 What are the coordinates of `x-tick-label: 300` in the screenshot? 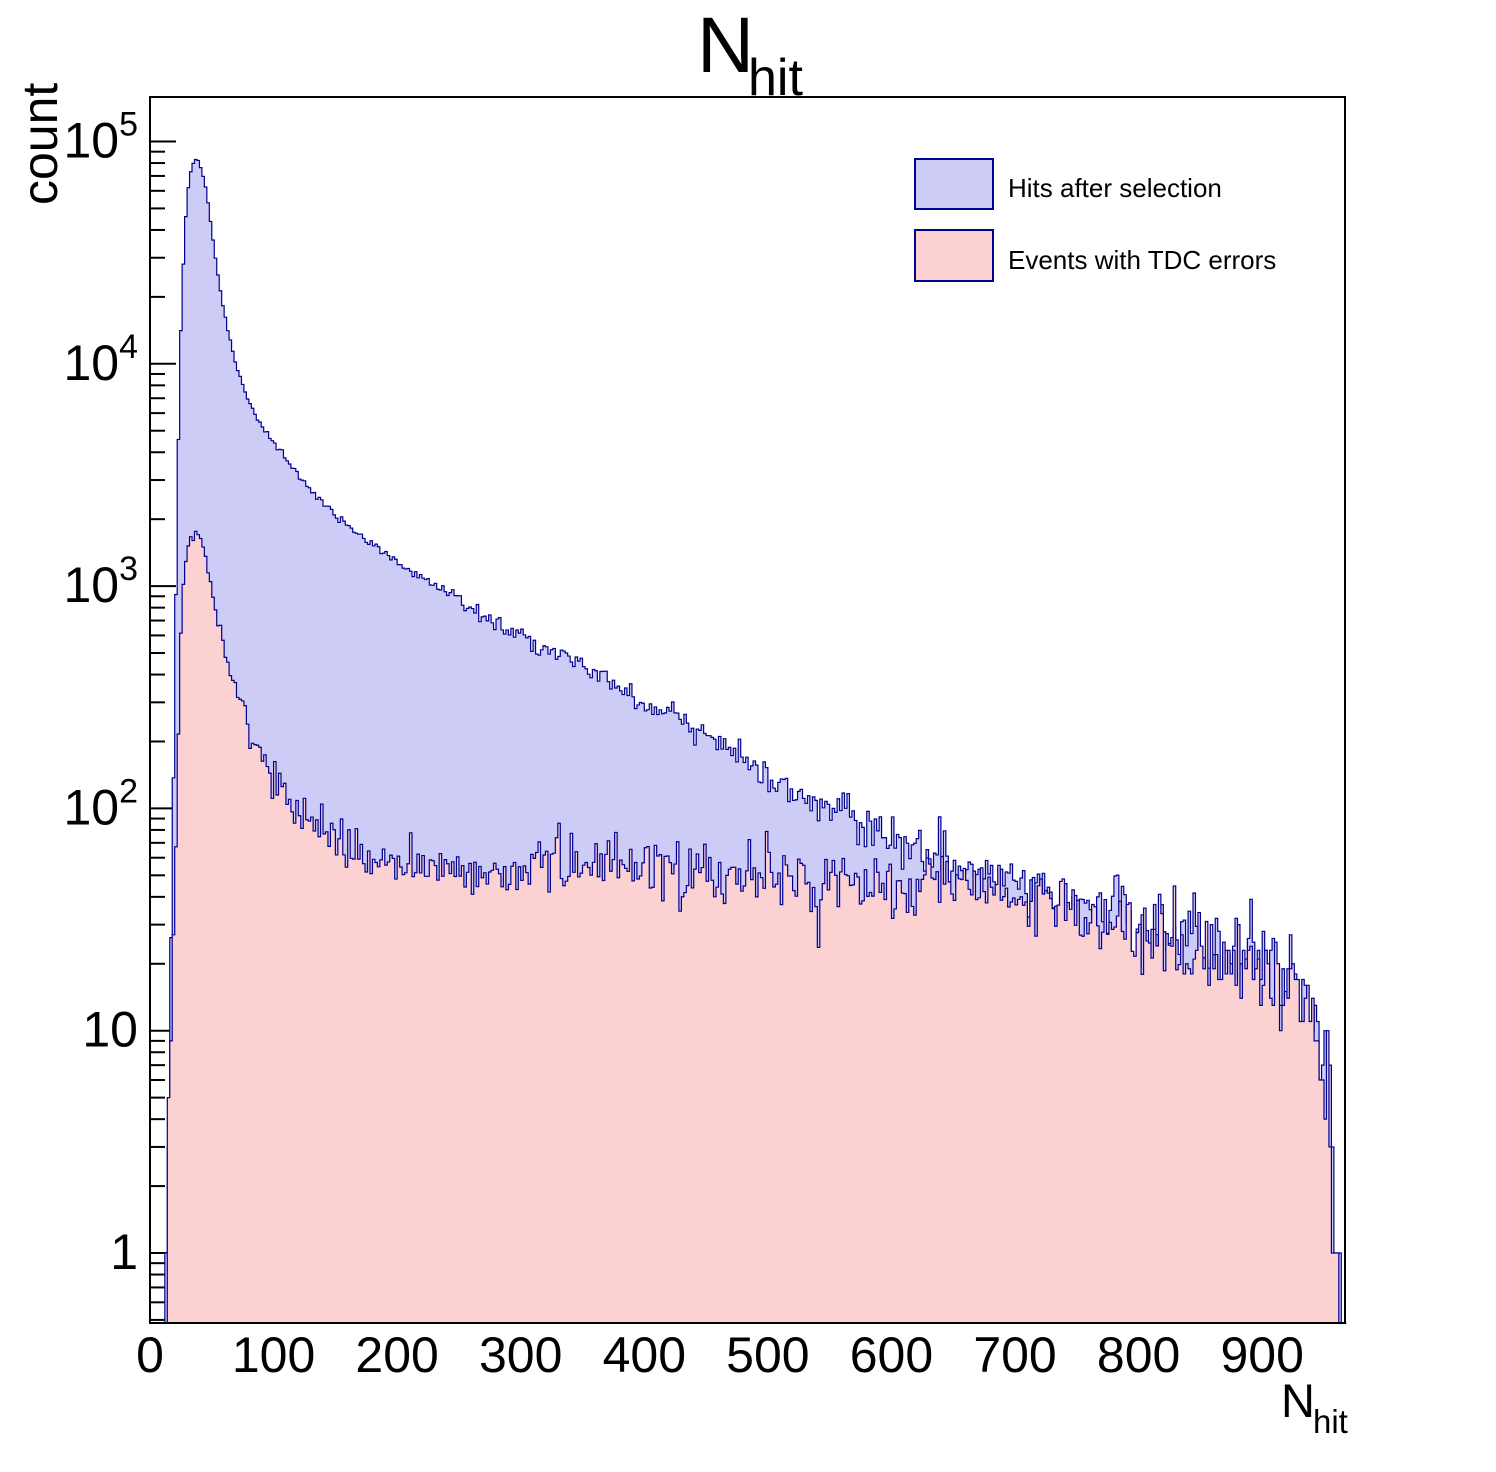 It's located at (520, 1355).